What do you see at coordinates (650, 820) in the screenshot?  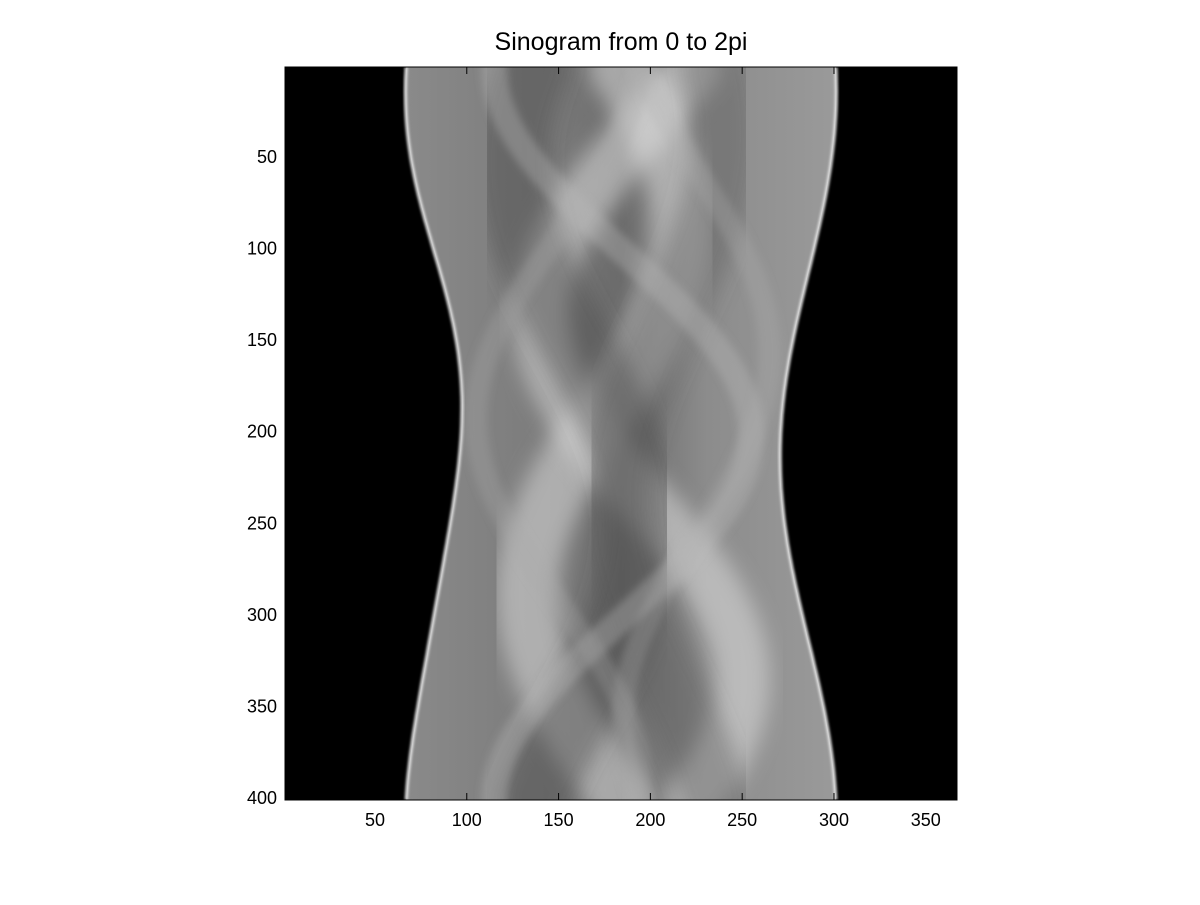 I see `x-tick-label: 200` at bounding box center [650, 820].